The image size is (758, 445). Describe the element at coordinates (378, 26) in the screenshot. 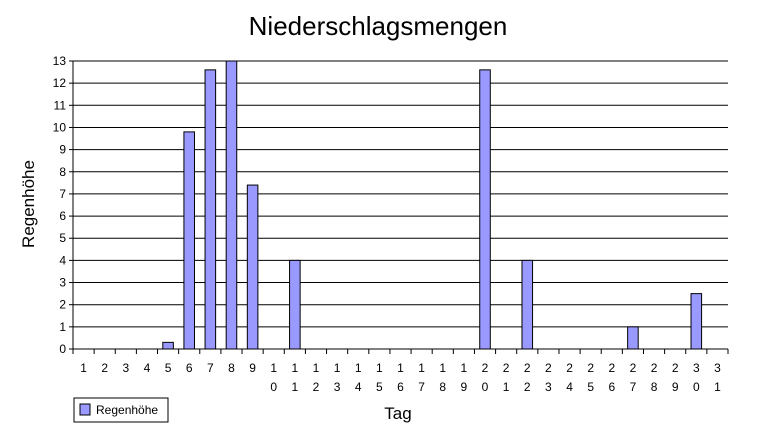

I see `chart-title: Niederschlagsmengen` at that location.